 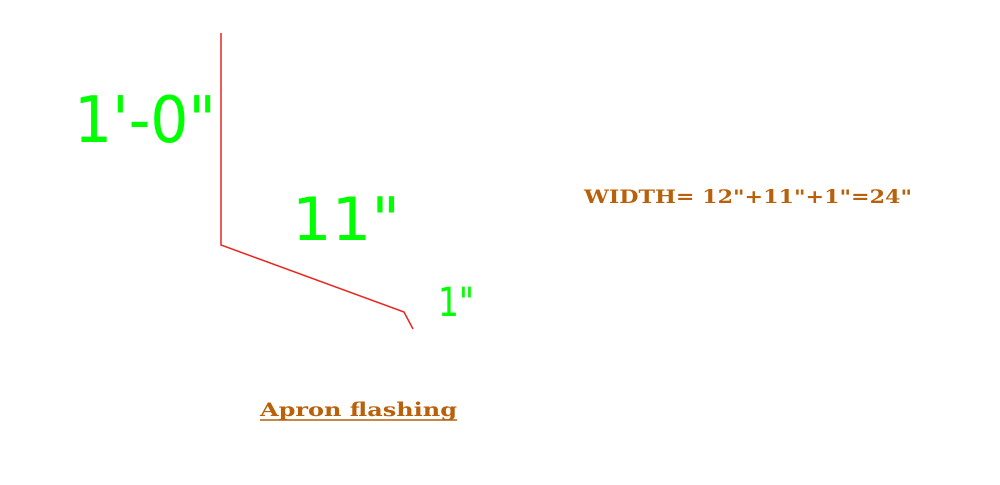 I want to click on drawing-caption: Apron flashing, so click(x=358, y=410).